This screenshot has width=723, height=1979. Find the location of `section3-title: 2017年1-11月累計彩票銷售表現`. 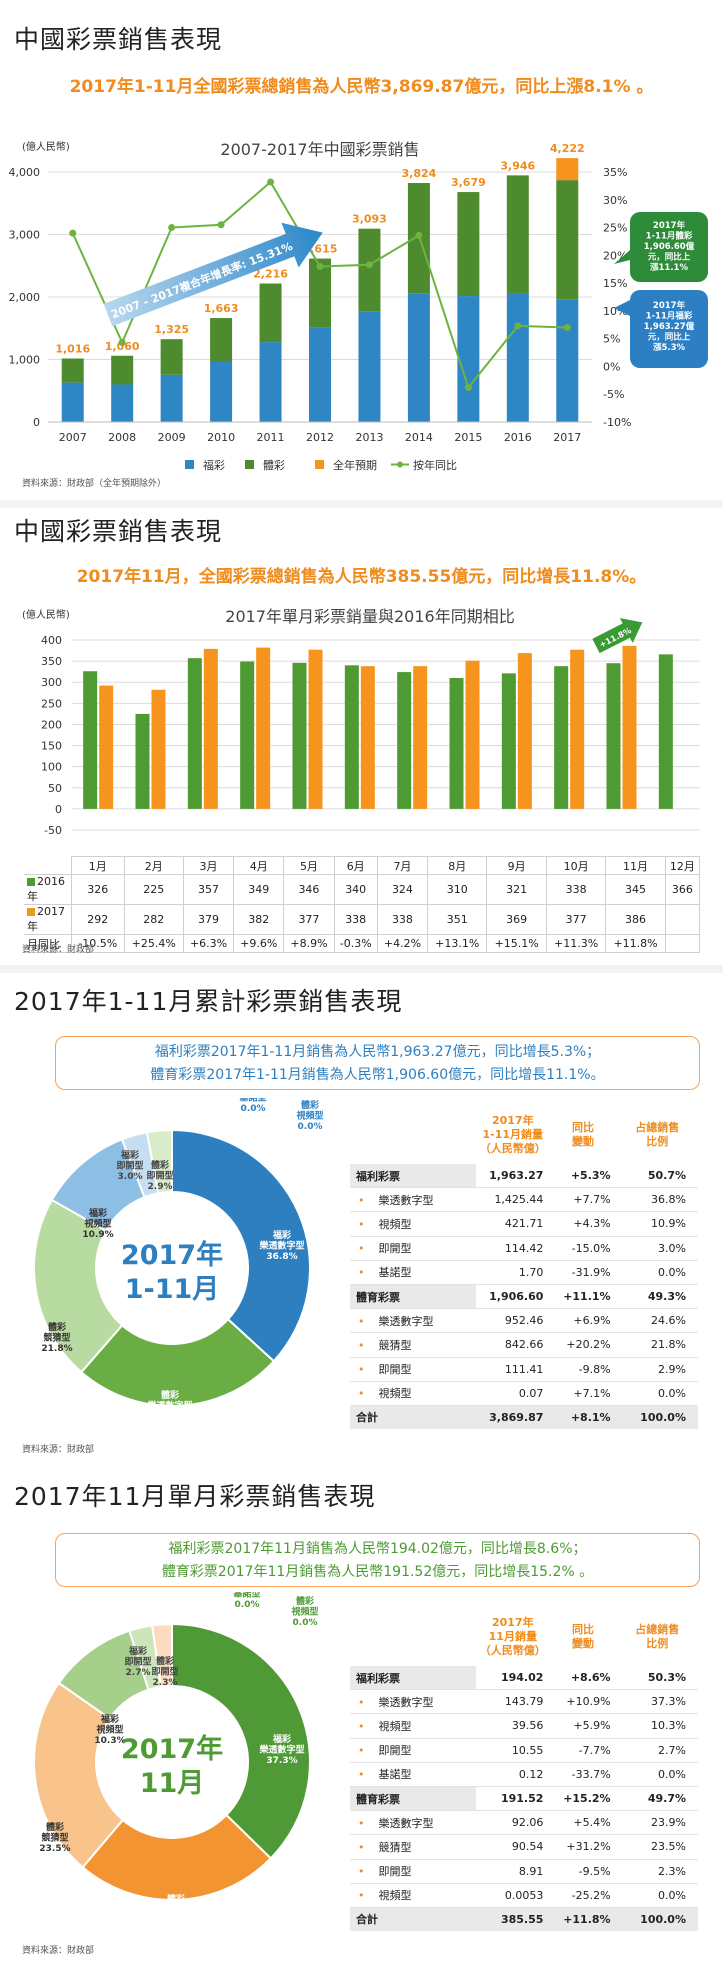

section3-title: 2017年1-11月累計彩票銷售表現 is located at coordinates (208, 1001).